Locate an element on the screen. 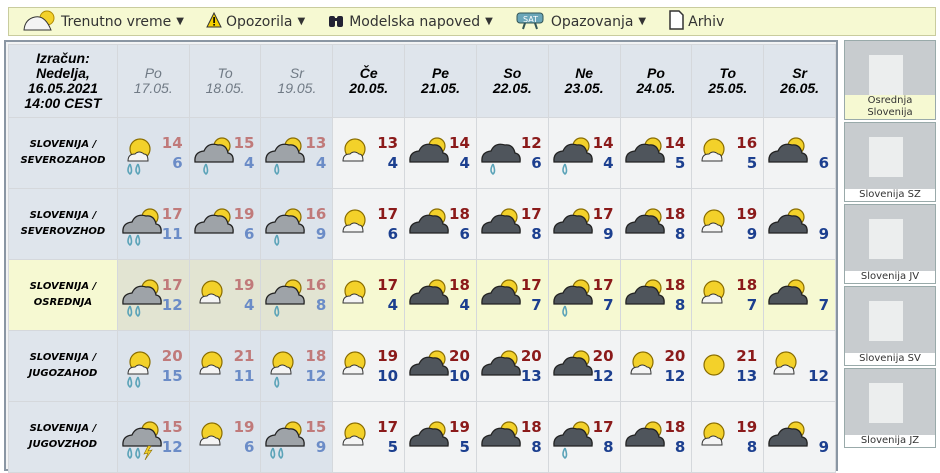 Image resolution: width=940 pixels, height=473 pixels. day-date: 17.05. is located at coordinates (153, 88).